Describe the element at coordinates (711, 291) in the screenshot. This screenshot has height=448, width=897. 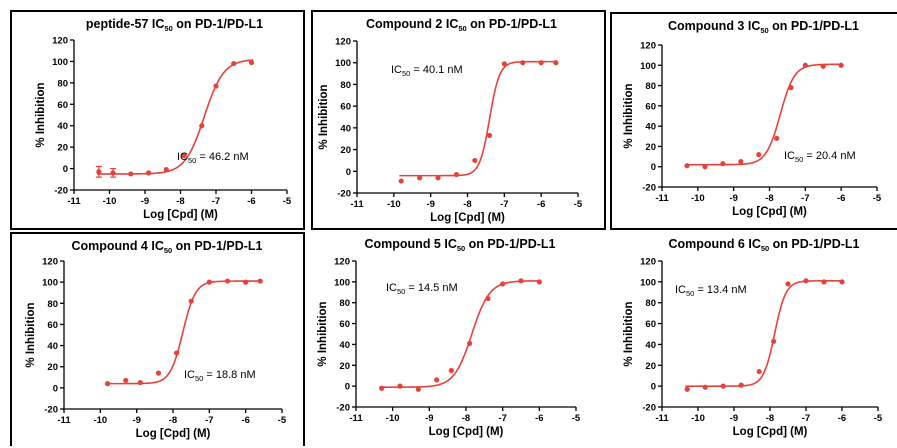
I see `ic50-annotation: IC50 = 13.4 nM` at that location.